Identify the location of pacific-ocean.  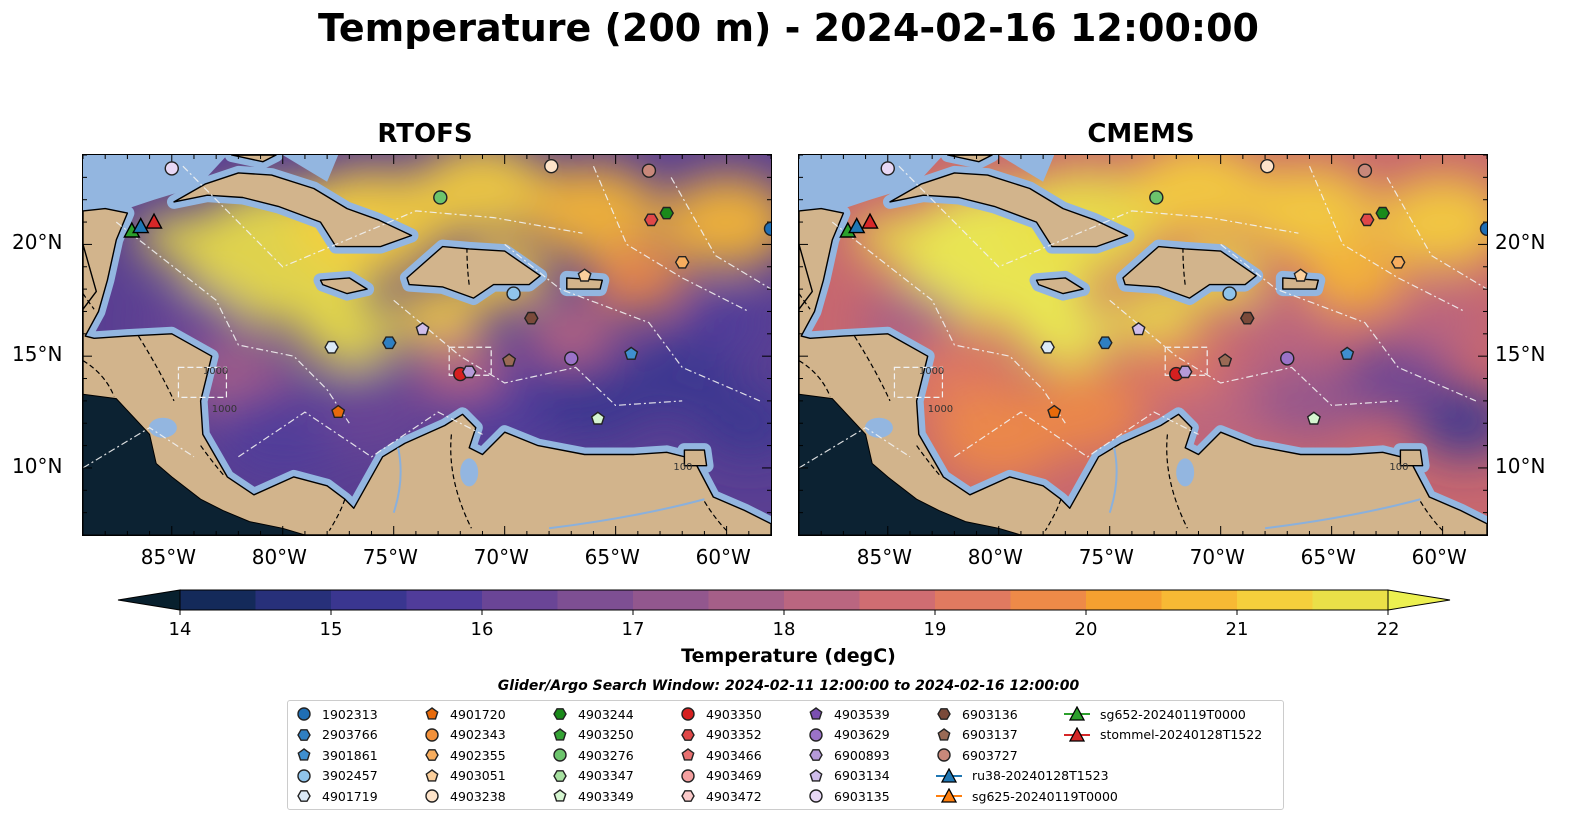
(910, 464).